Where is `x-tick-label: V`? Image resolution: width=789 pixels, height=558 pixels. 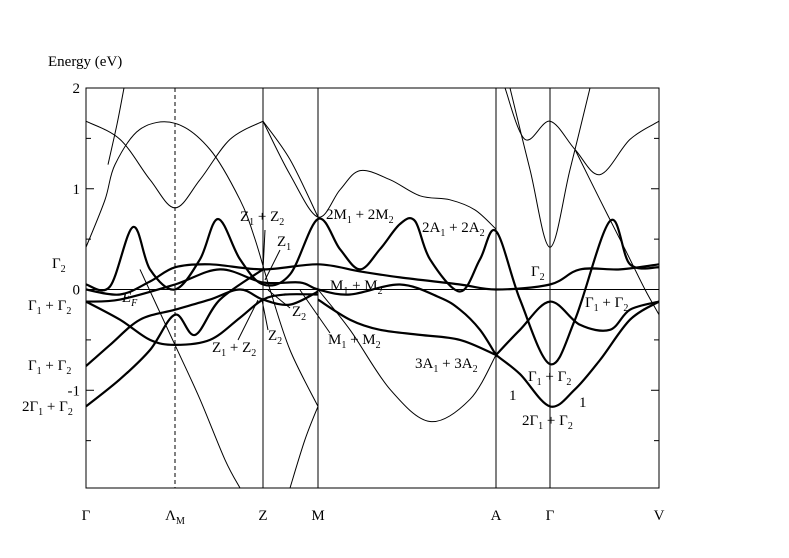
x-tick-label: V is located at coordinates (659, 516).